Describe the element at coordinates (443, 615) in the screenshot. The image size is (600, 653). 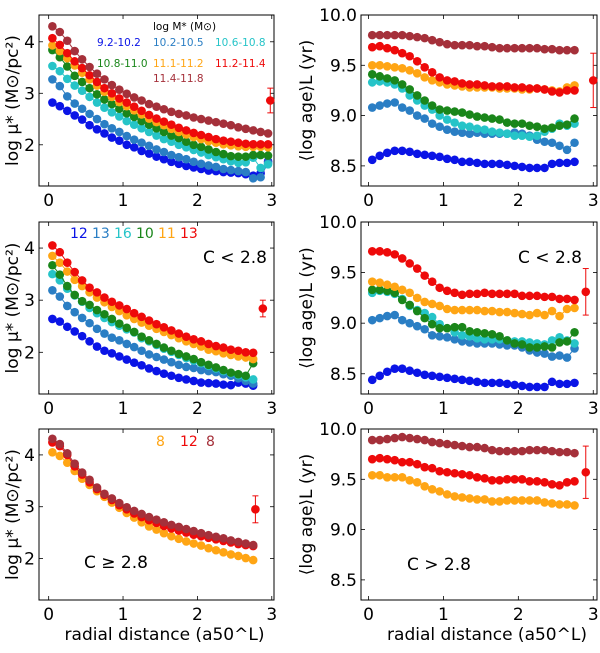
I see `x-tick-label: 1` at that location.